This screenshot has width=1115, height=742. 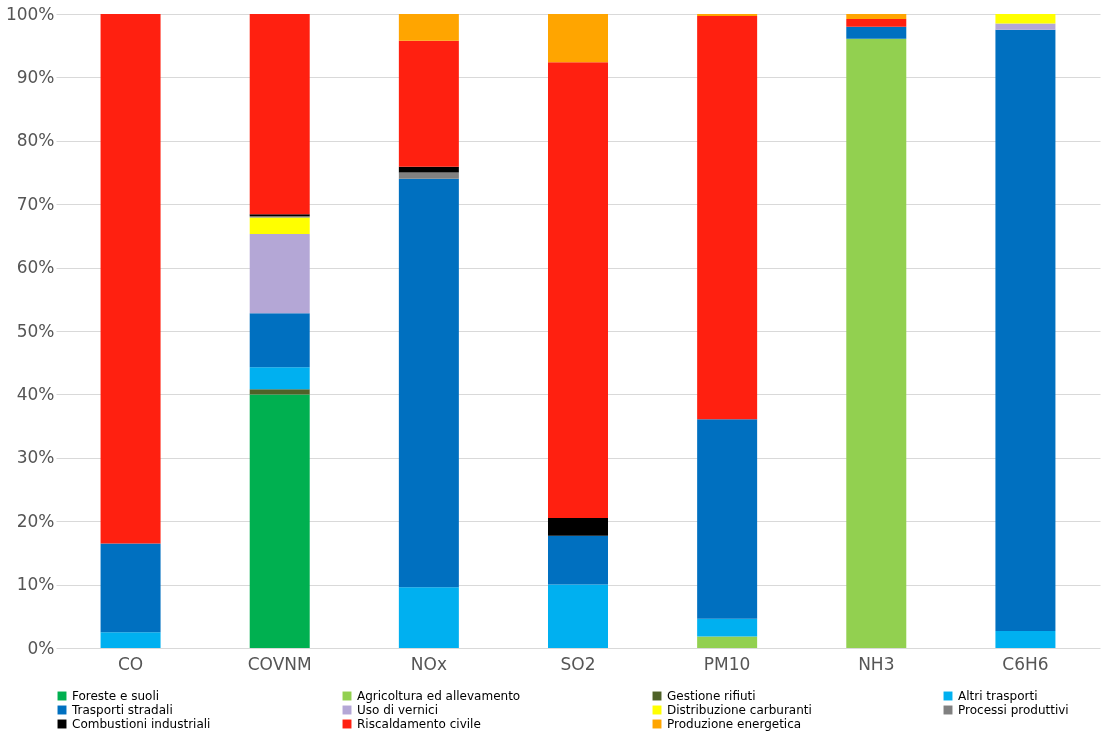 What do you see at coordinates (122, 710) in the screenshot?
I see `legend-label: Trasporti stradali` at bounding box center [122, 710].